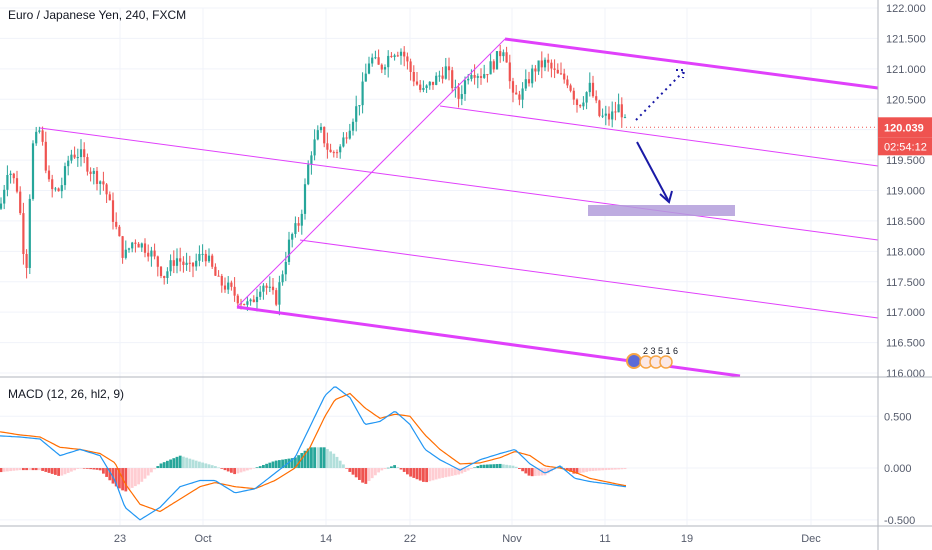 This screenshot has height=550, width=932. I want to click on countdown-badge, so click(905, 146).